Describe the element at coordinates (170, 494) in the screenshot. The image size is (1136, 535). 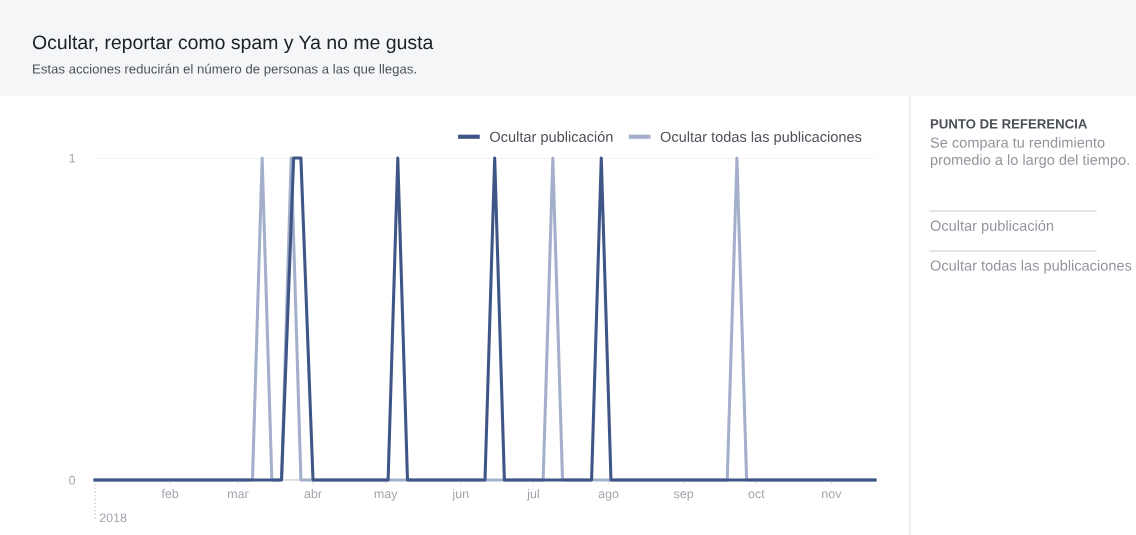
I see `x-tick-label: feb` at that location.